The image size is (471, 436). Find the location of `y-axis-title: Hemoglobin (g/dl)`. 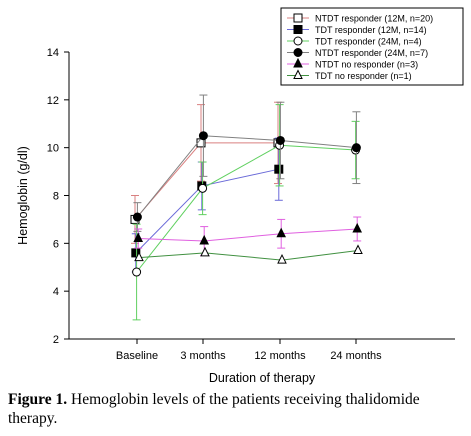

y-axis-title: Hemoglobin (g/dl) is located at coordinates (23, 195).